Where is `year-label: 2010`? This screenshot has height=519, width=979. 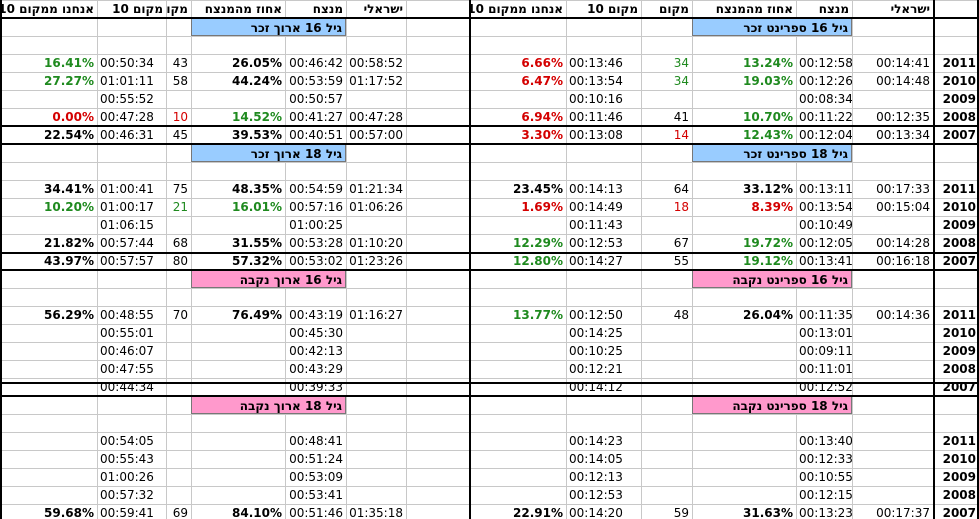
year-label: 2010 is located at coordinates (959, 207).